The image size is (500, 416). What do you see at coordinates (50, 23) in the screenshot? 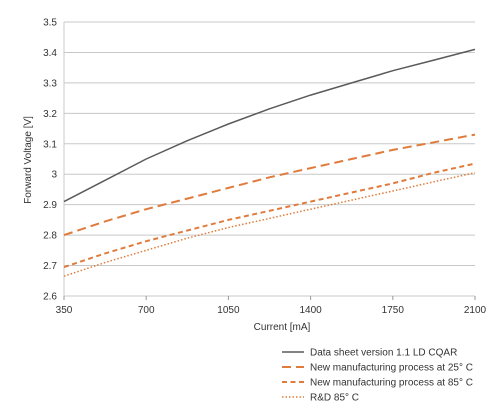
I see `y-tick-label: 3.5` at bounding box center [50, 23].